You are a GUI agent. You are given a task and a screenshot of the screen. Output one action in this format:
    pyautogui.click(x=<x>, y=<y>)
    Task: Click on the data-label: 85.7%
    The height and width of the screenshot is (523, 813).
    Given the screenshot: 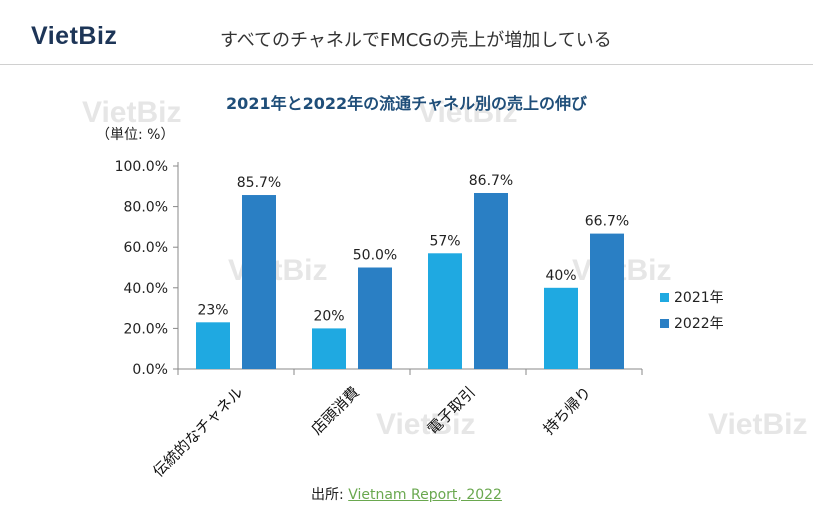 What is the action you would take?
    pyautogui.click(x=259, y=183)
    